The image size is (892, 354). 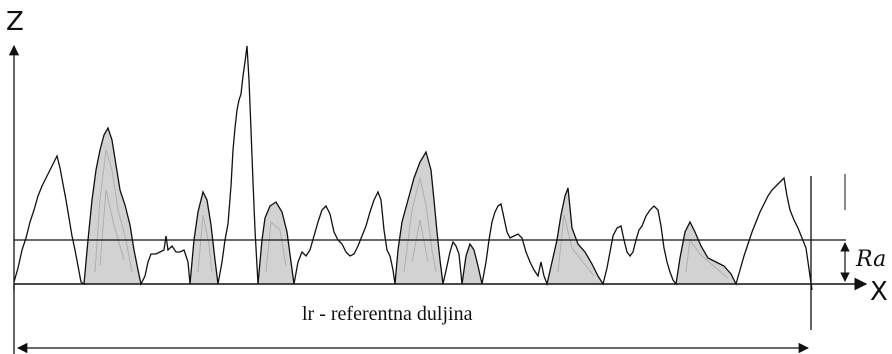 I want to click on z-axis-label: Z, so click(x=15, y=22).